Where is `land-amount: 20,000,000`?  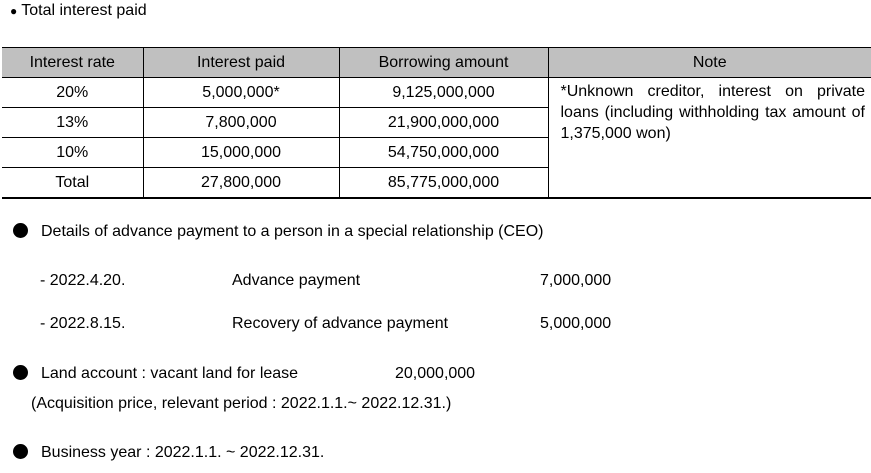 land-amount: 20,000,000 is located at coordinates (435, 373).